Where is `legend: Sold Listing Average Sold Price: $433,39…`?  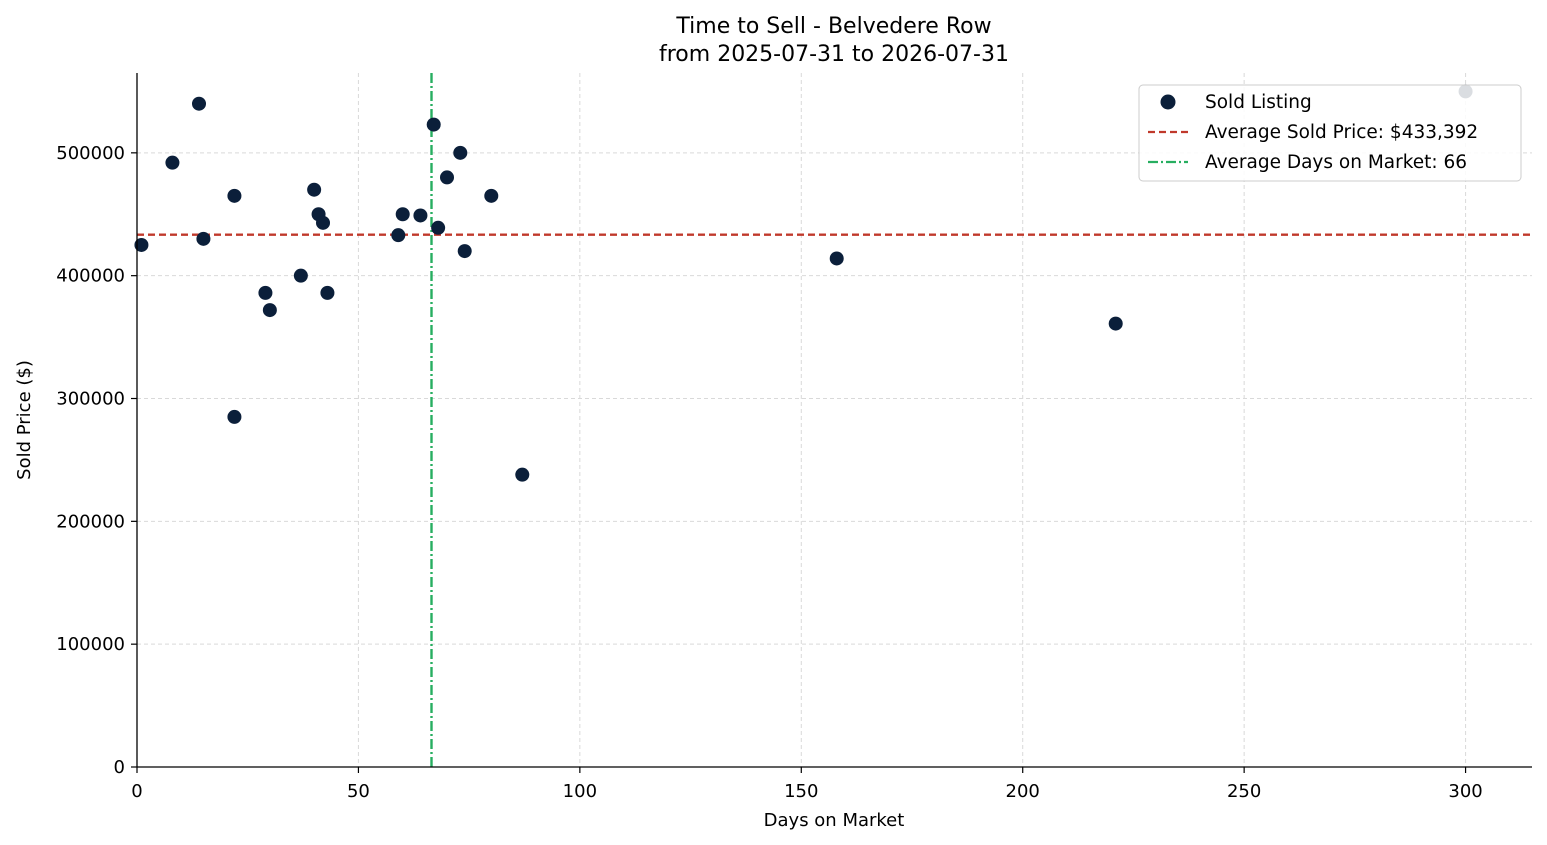 legend: Sold Listing Average Sold Price: $433,39… is located at coordinates (1330, 133).